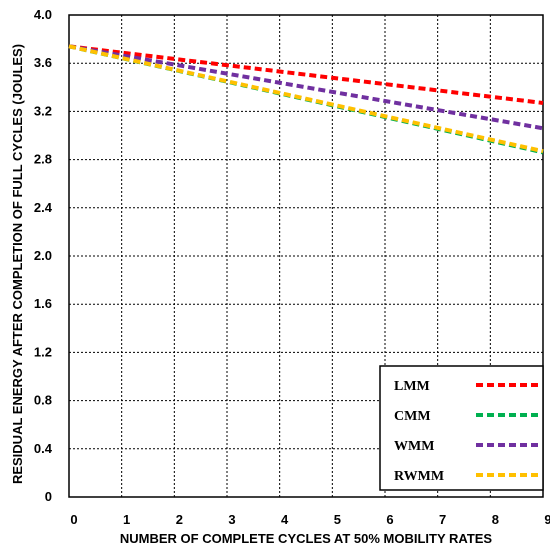  I want to click on x-tick-label: 0, so click(73, 519).